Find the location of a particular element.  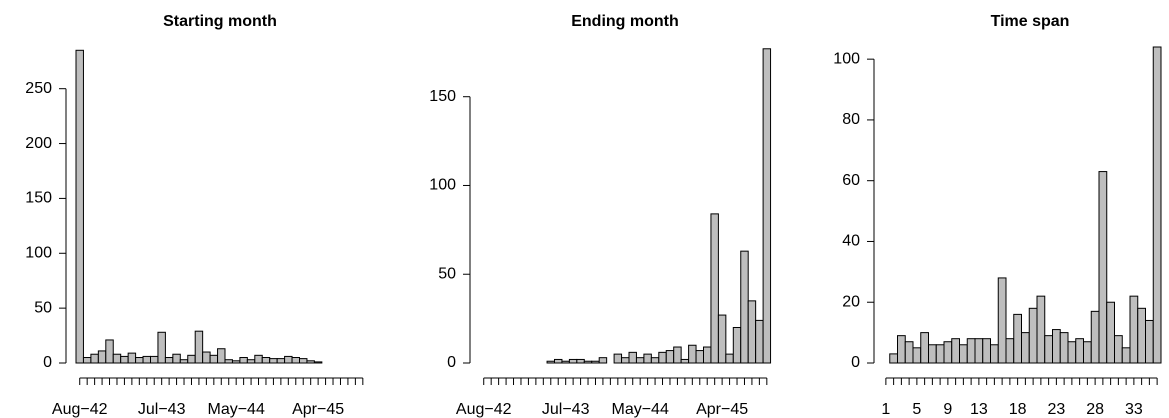

x-tick-label: 1 is located at coordinates (885, 409).